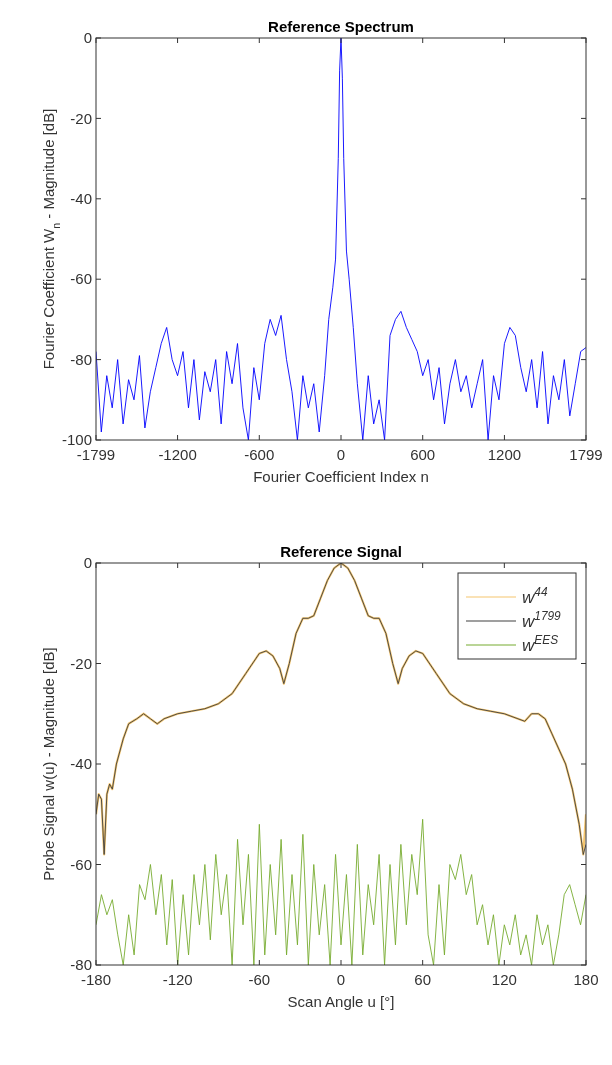 The image size is (612, 1065). I want to click on x-tick-label: 60, so click(423, 979).